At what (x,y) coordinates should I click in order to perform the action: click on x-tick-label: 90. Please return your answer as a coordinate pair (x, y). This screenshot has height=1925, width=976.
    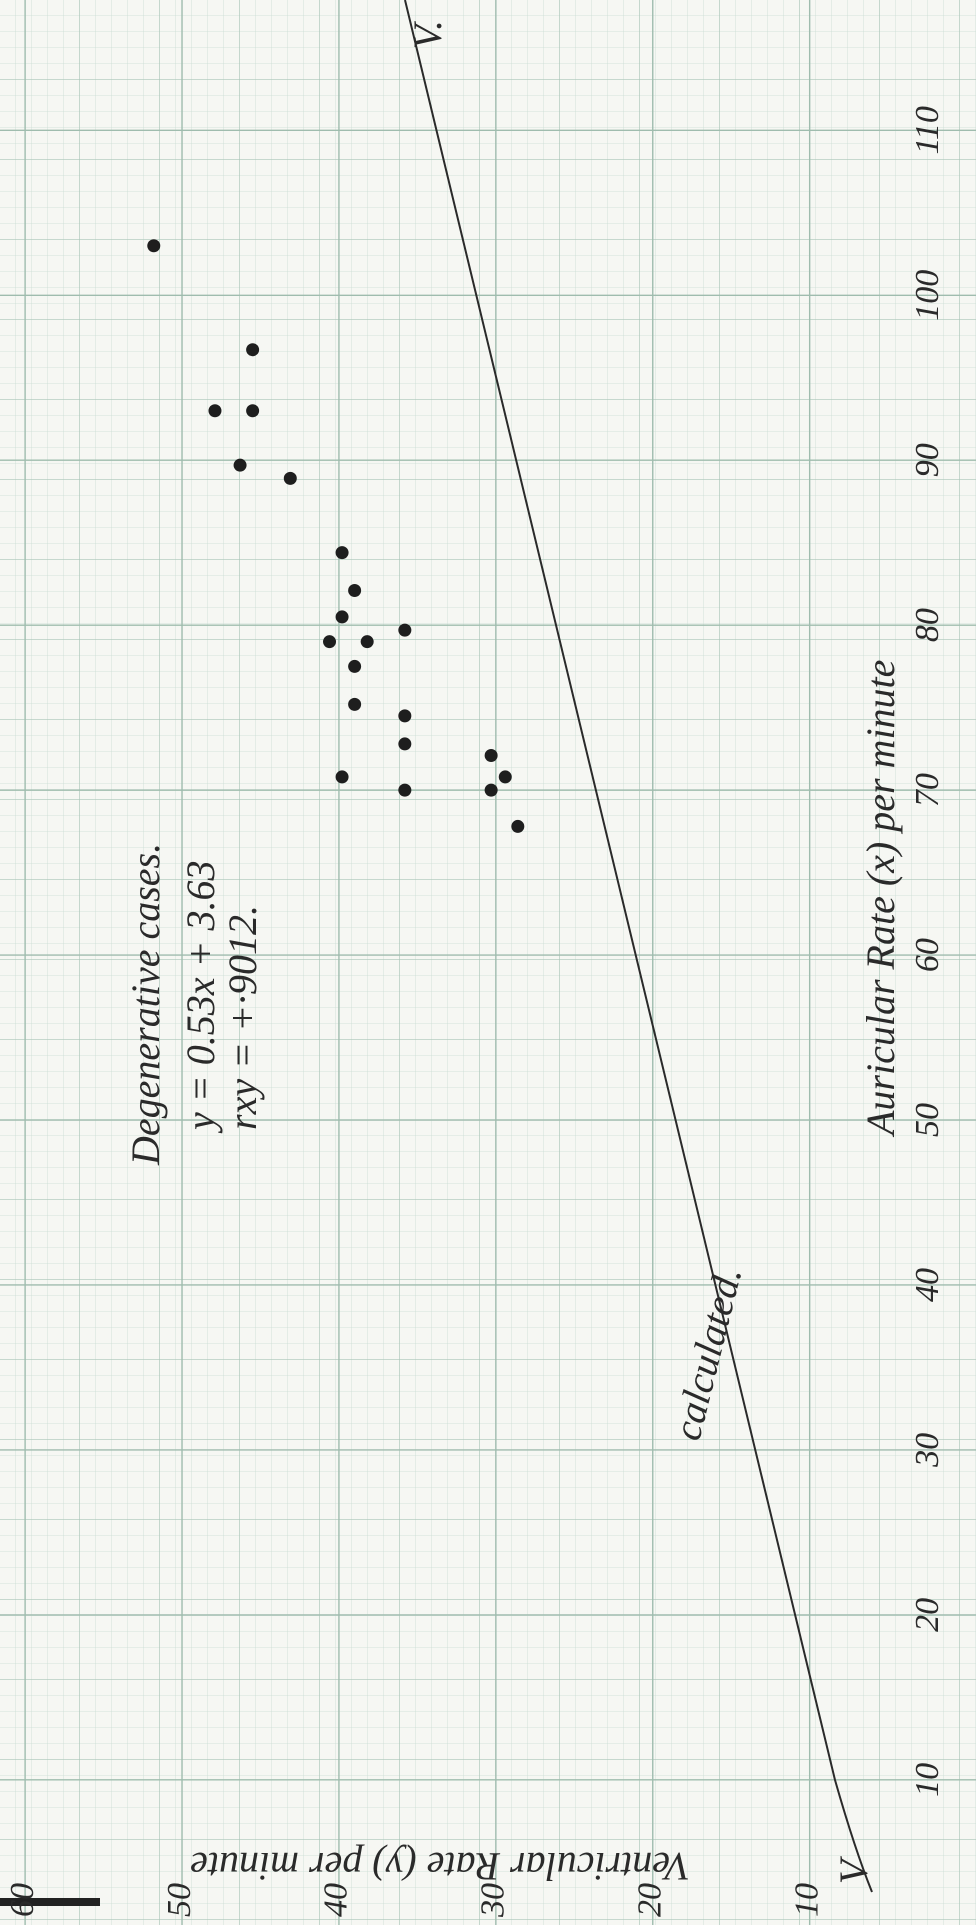
    Looking at the image, I should click on (927, 460).